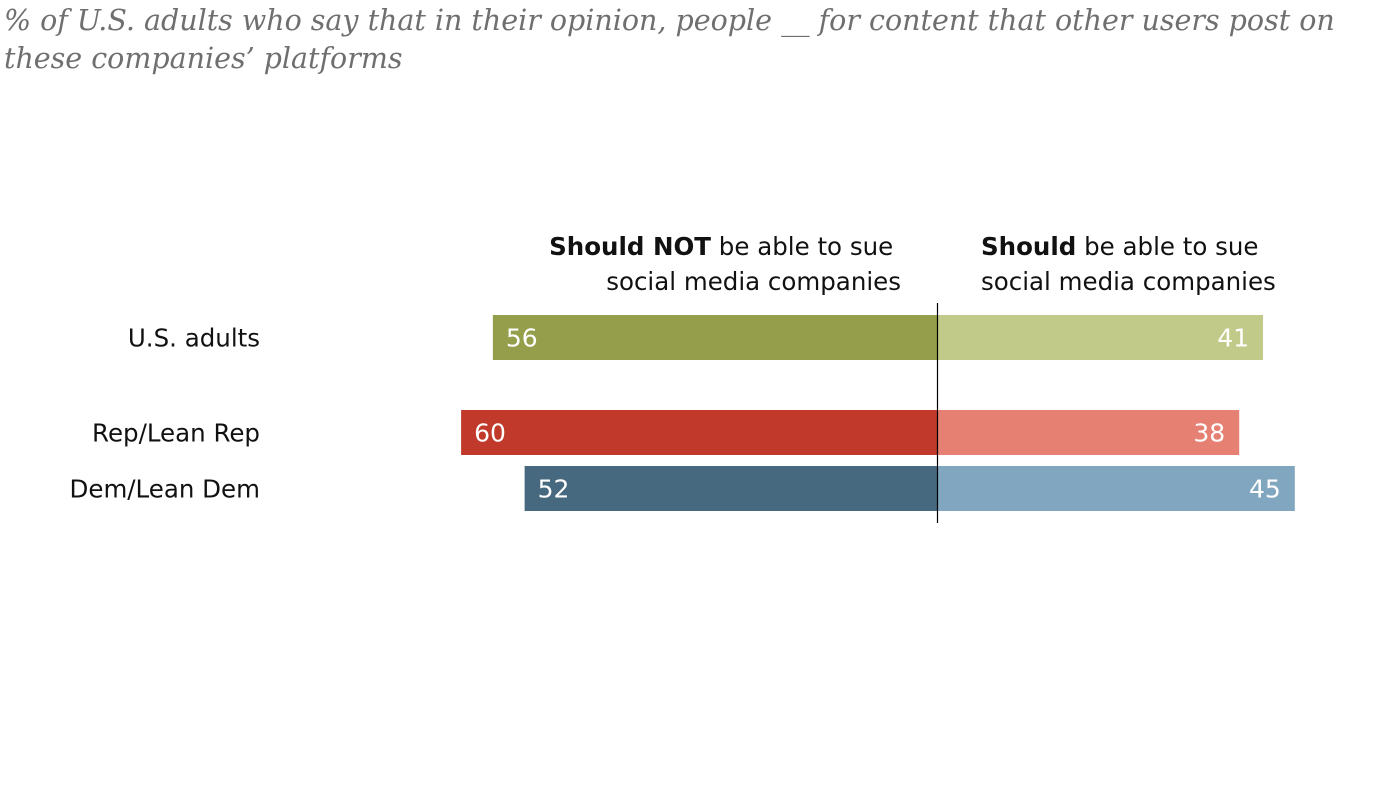 The image size is (1400, 789). What do you see at coordinates (1100, 337) in the screenshot?
I see `bar-right-u-s-adults` at bounding box center [1100, 337].